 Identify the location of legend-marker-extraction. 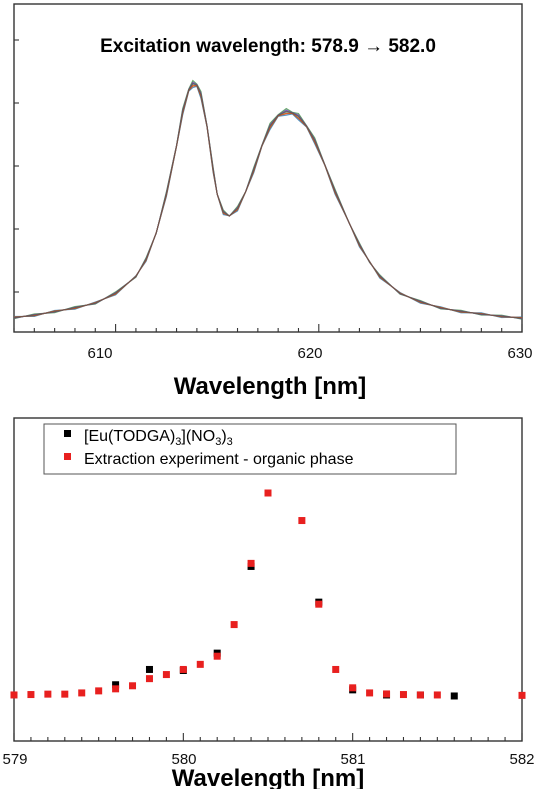
(67, 456).